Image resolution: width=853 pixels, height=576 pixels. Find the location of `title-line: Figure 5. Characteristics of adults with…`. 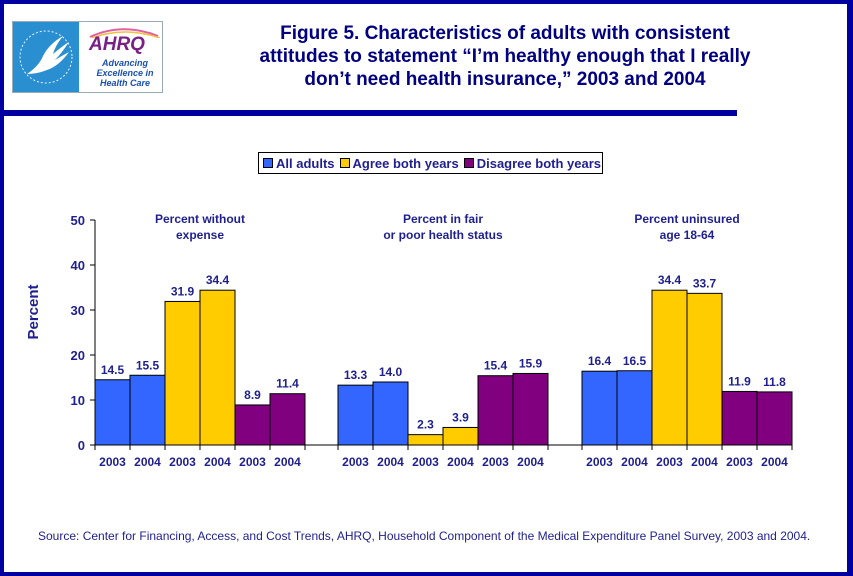

title-line: Figure 5. Characteristics of adults with… is located at coordinates (505, 33).